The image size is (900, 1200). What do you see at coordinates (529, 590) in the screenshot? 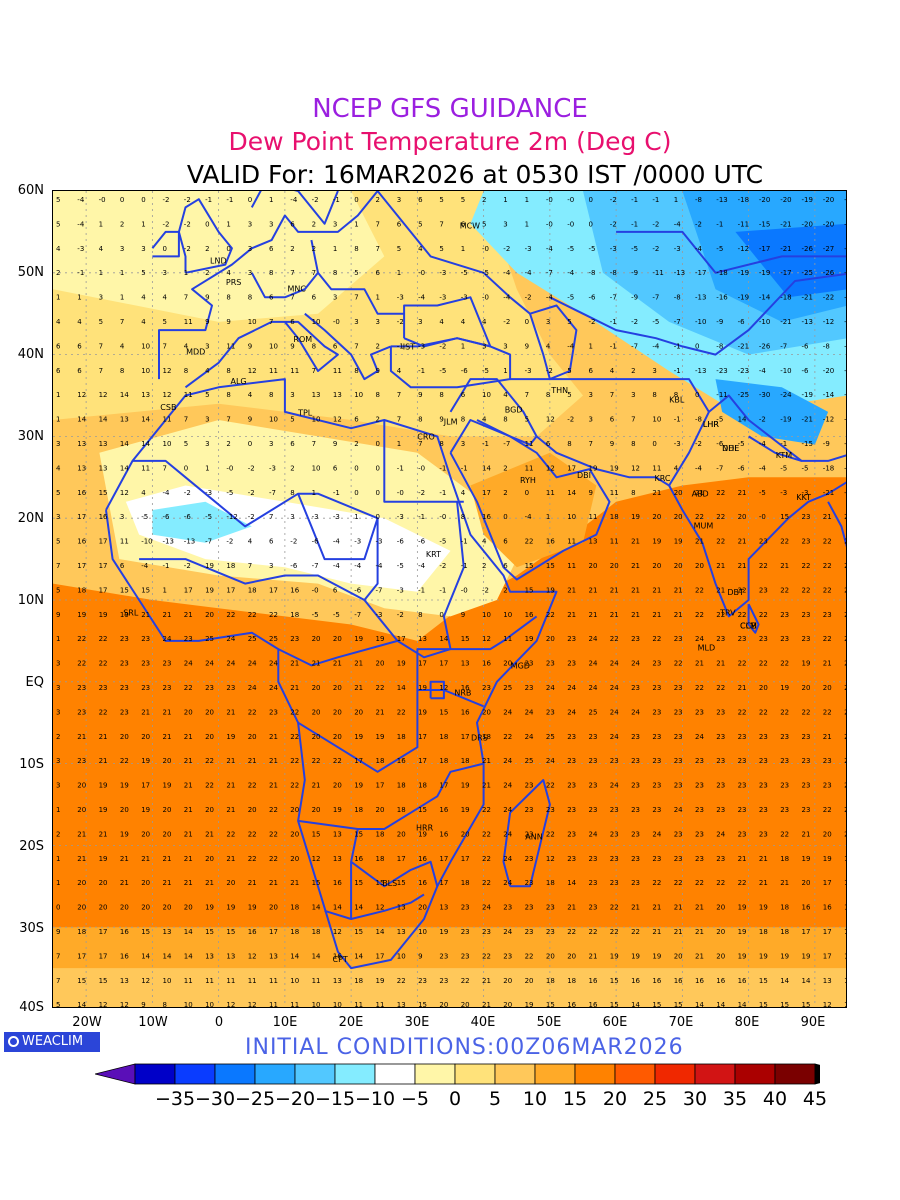
I see `grid-value: 15` at bounding box center [529, 590].